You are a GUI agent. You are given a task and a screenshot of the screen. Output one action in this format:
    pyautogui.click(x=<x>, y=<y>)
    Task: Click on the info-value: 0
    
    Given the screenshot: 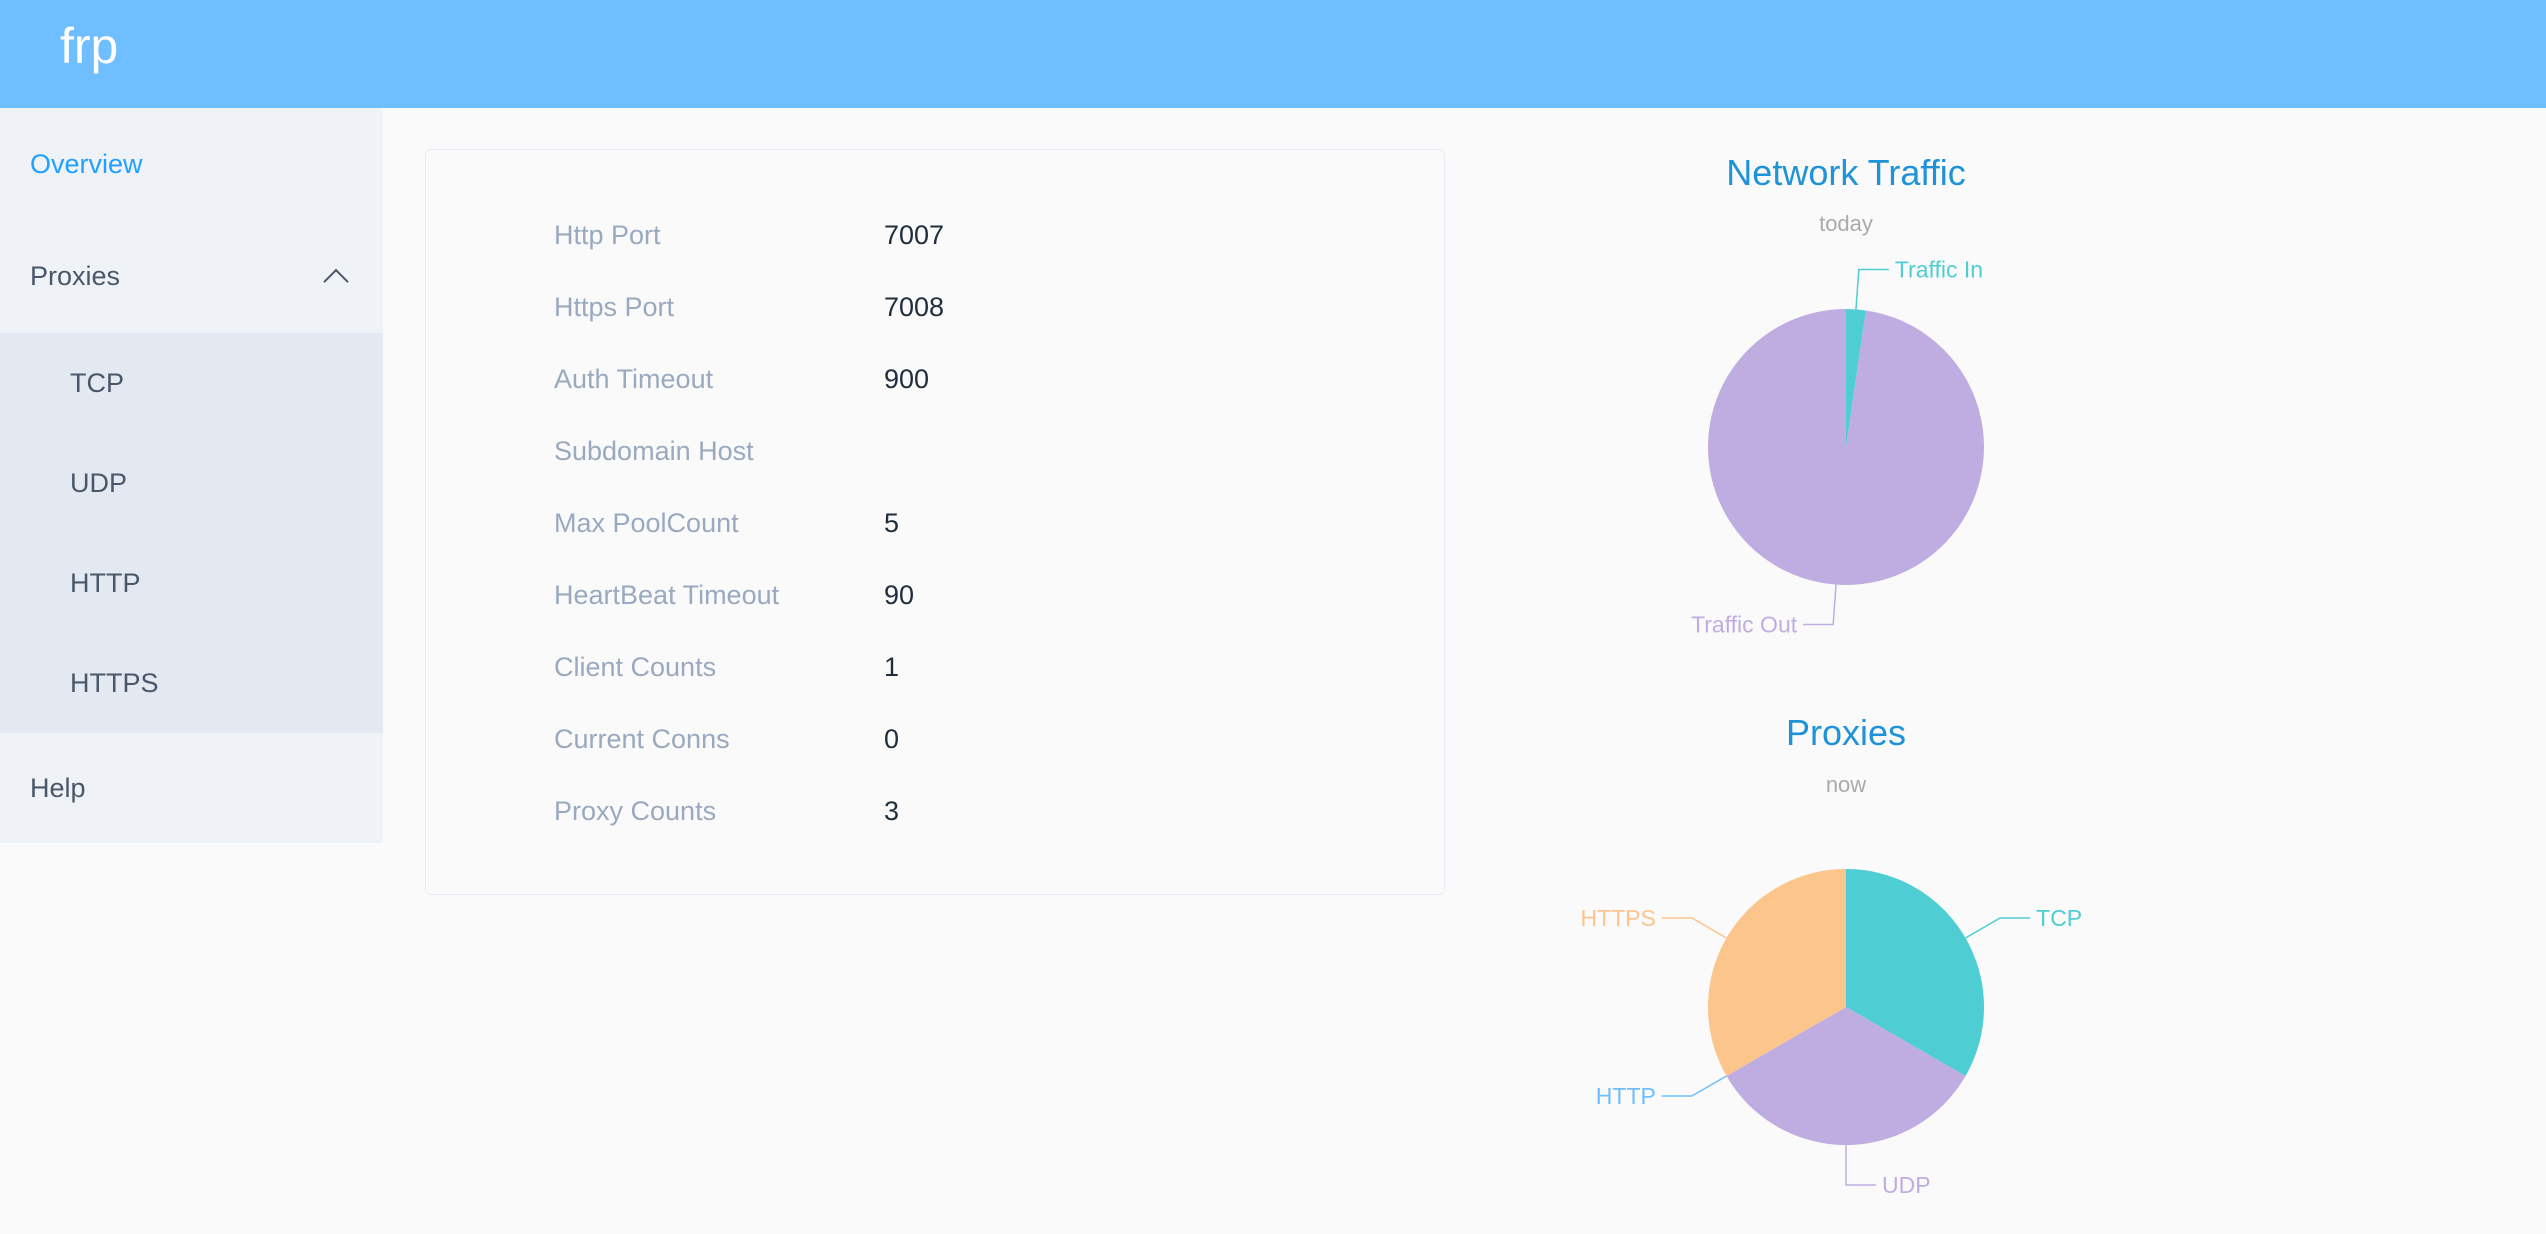 What is the action you would take?
    pyautogui.click(x=892, y=738)
    